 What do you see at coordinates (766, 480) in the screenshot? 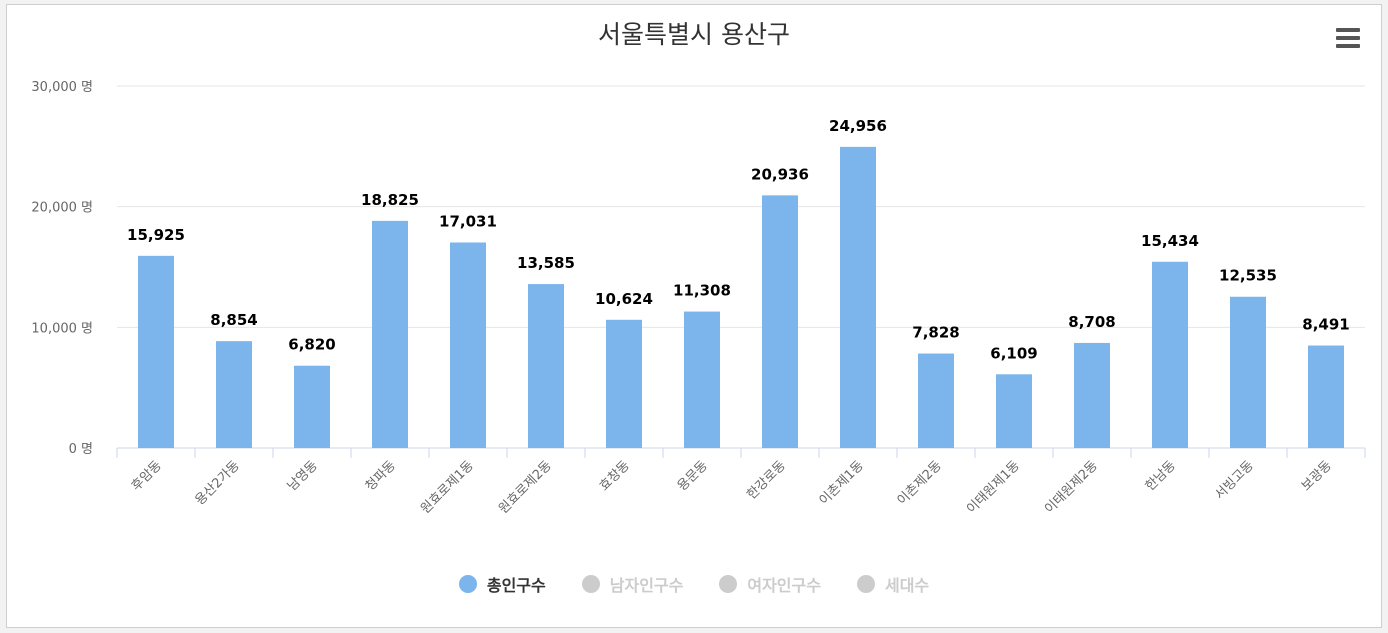
I see `x-tick-label: 한강로동` at bounding box center [766, 480].